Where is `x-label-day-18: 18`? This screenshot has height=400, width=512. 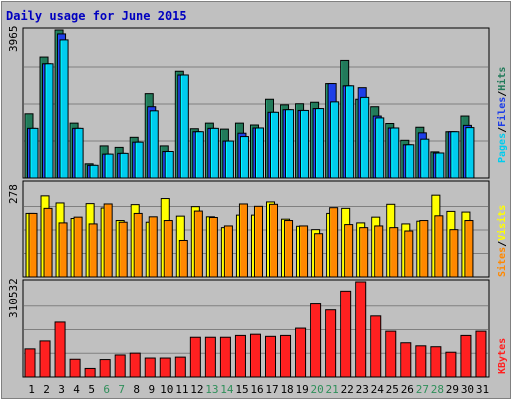 x-label-day-18: 18 is located at coordinates (286, 389).